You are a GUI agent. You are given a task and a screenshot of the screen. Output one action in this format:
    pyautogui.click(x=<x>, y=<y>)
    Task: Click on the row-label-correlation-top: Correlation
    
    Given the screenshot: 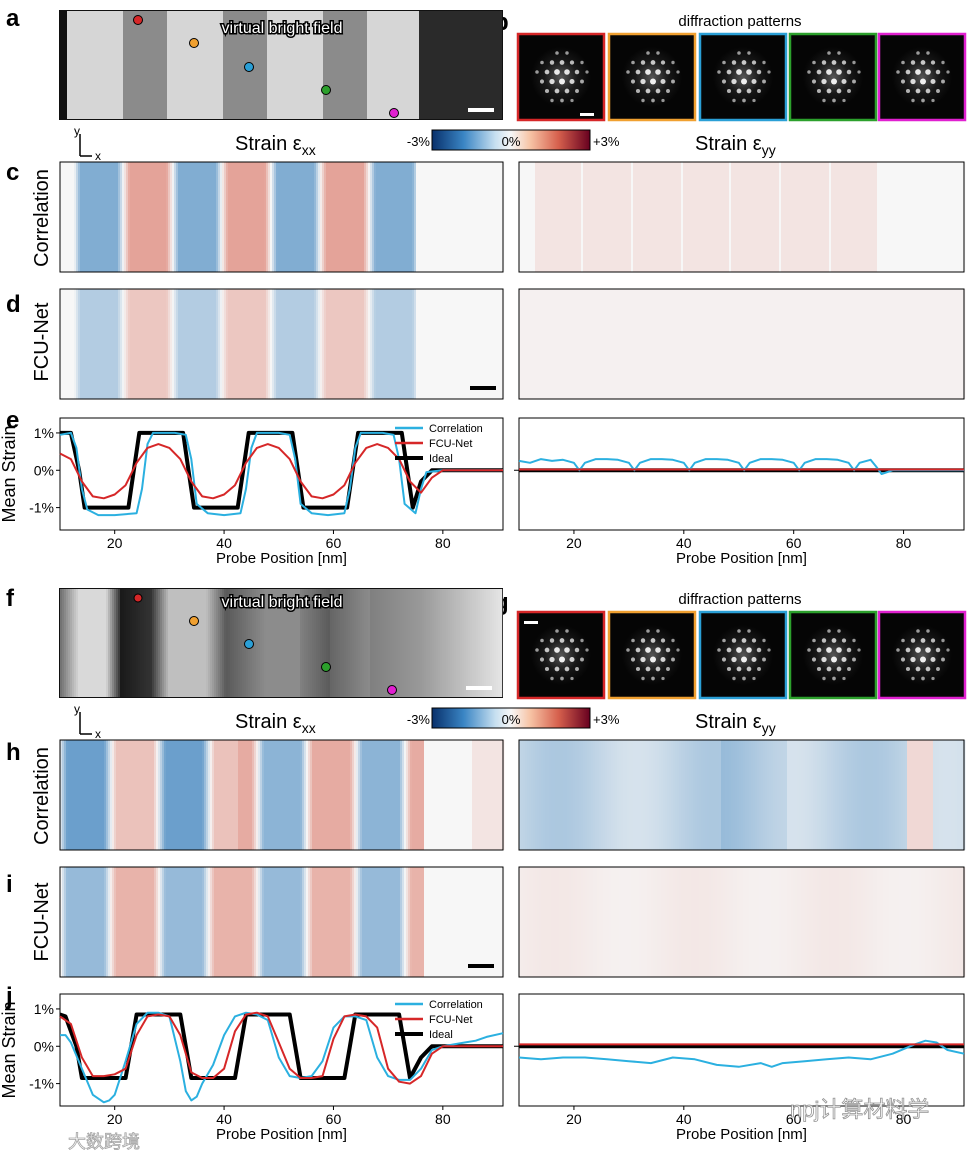 What is the action you would take?
    pyautogui.click(x=42, y=218)
    